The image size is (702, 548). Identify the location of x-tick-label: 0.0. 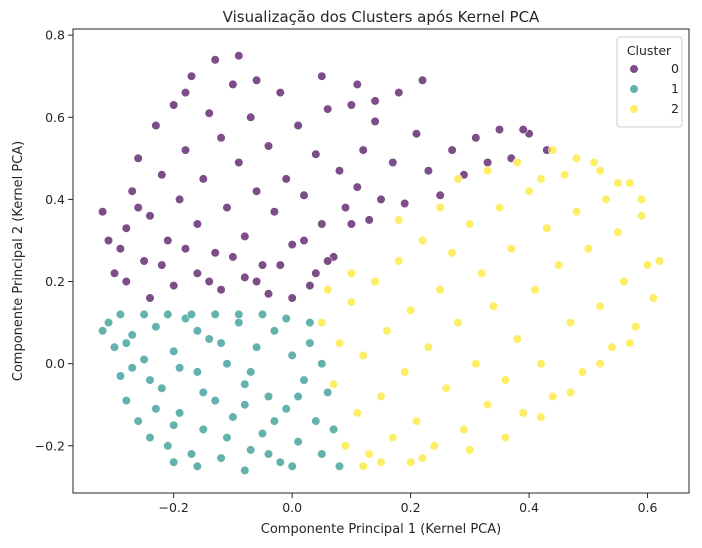
(292, 507).